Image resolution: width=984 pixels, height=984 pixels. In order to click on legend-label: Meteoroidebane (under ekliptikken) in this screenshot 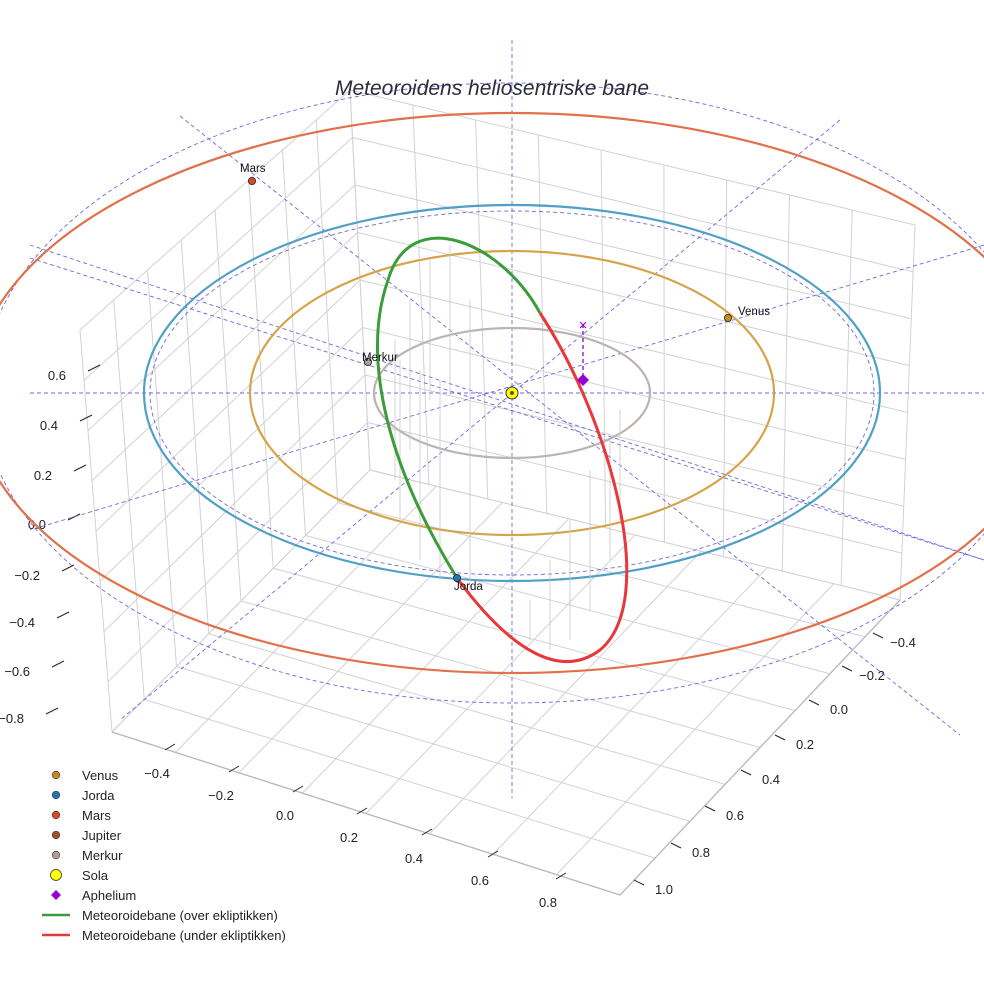, I will do `click(184, 935)`.